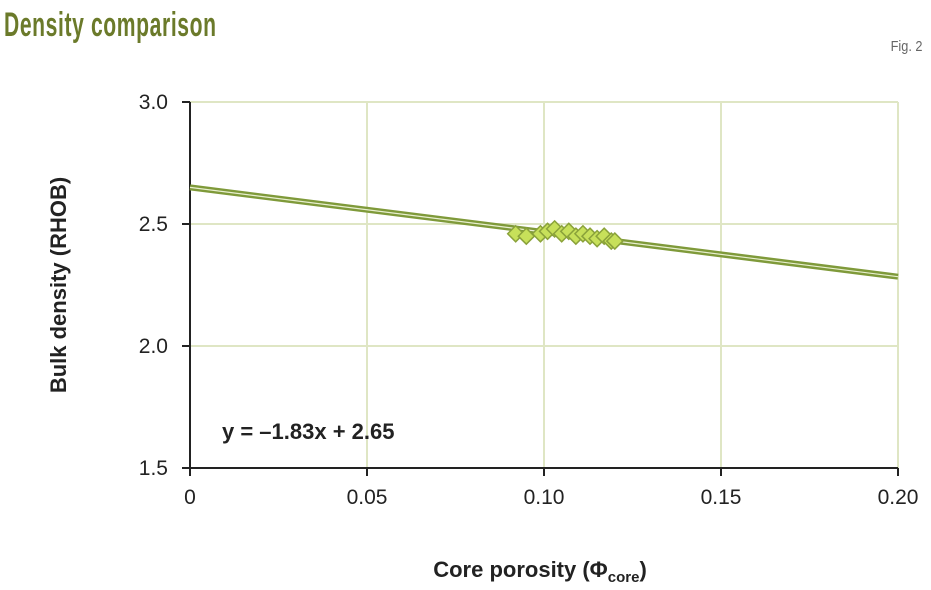  Describe the element at coordinates (898, 497) in the screenshot. I see `x-tick-label: 0.20` at that location.